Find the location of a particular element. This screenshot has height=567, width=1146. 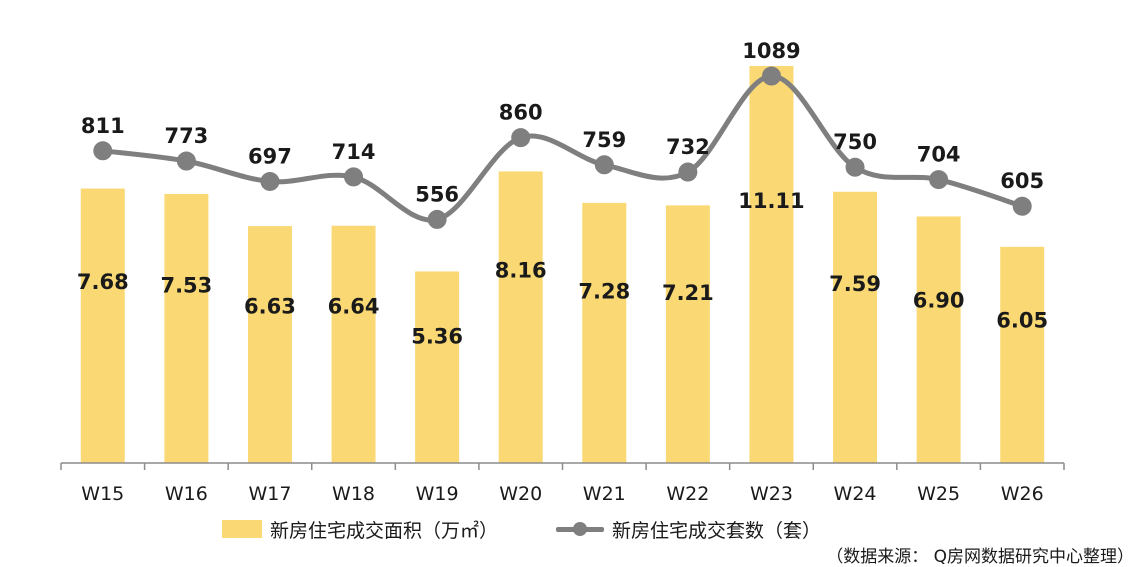

bar-W23 is located at coordinates (771, 264).